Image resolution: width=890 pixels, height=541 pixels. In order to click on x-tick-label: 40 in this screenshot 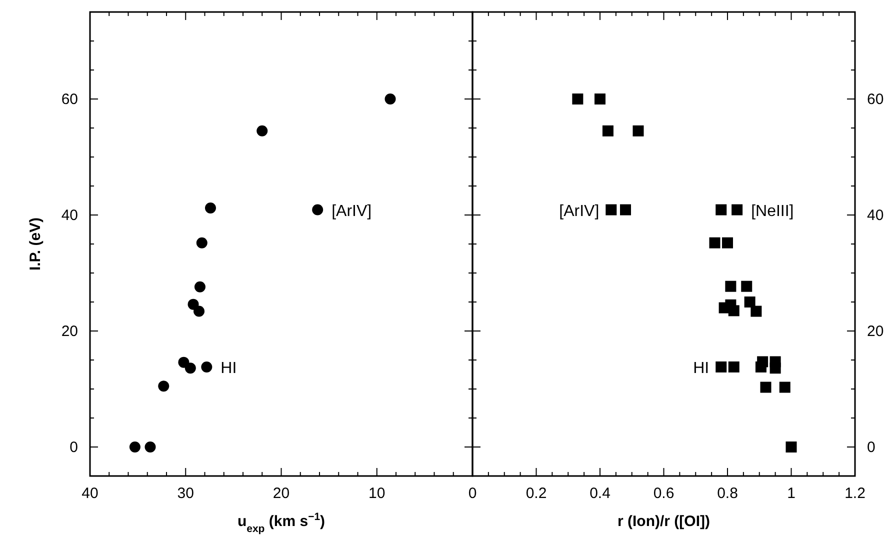, I will do `click(90, 493)`.